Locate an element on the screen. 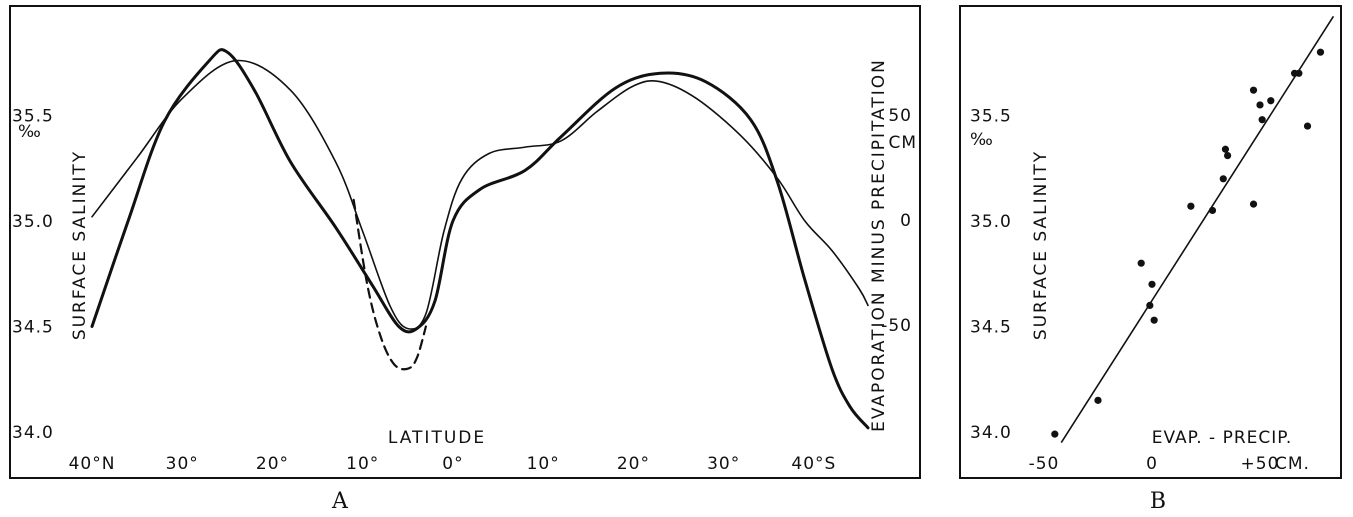 The image size is (1353, 517). panel-b-x-tick-2: +50 is located at coordinates (1260, 464).